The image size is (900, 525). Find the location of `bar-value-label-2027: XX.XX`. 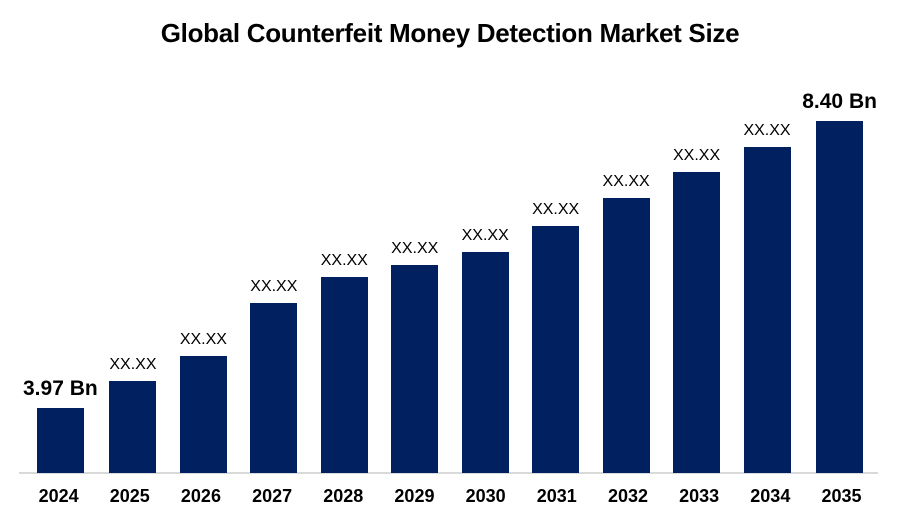

bar-value-label-2027: XX.XX is located at coordinates (274, 287).